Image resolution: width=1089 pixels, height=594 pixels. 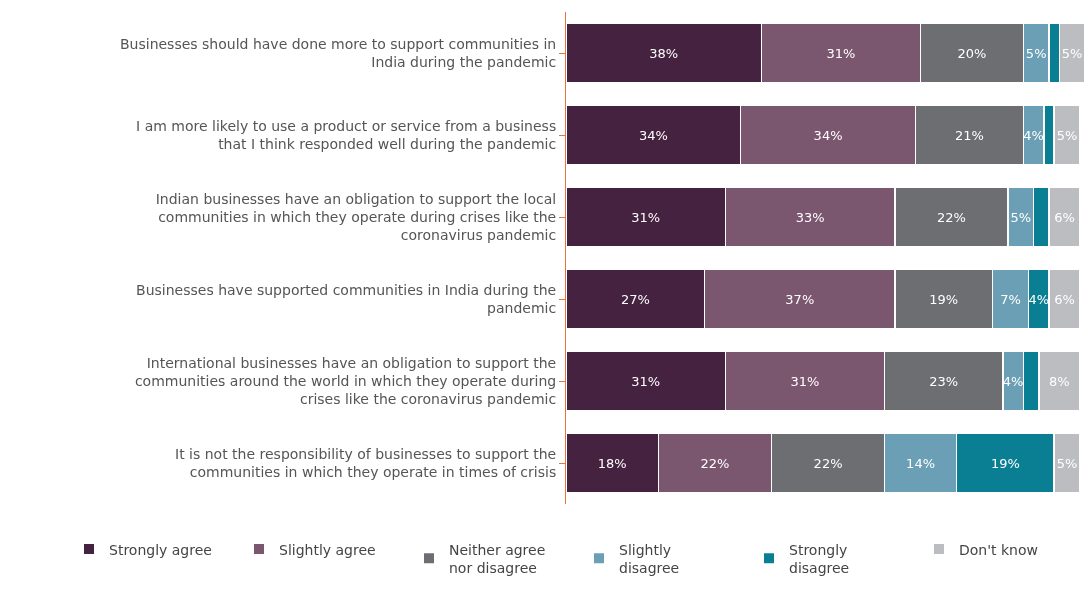 What do you see at coordinates (160, 549) in the screenshot?
I see `legend-label: Strongly agree` at bounding box center [160, 549].